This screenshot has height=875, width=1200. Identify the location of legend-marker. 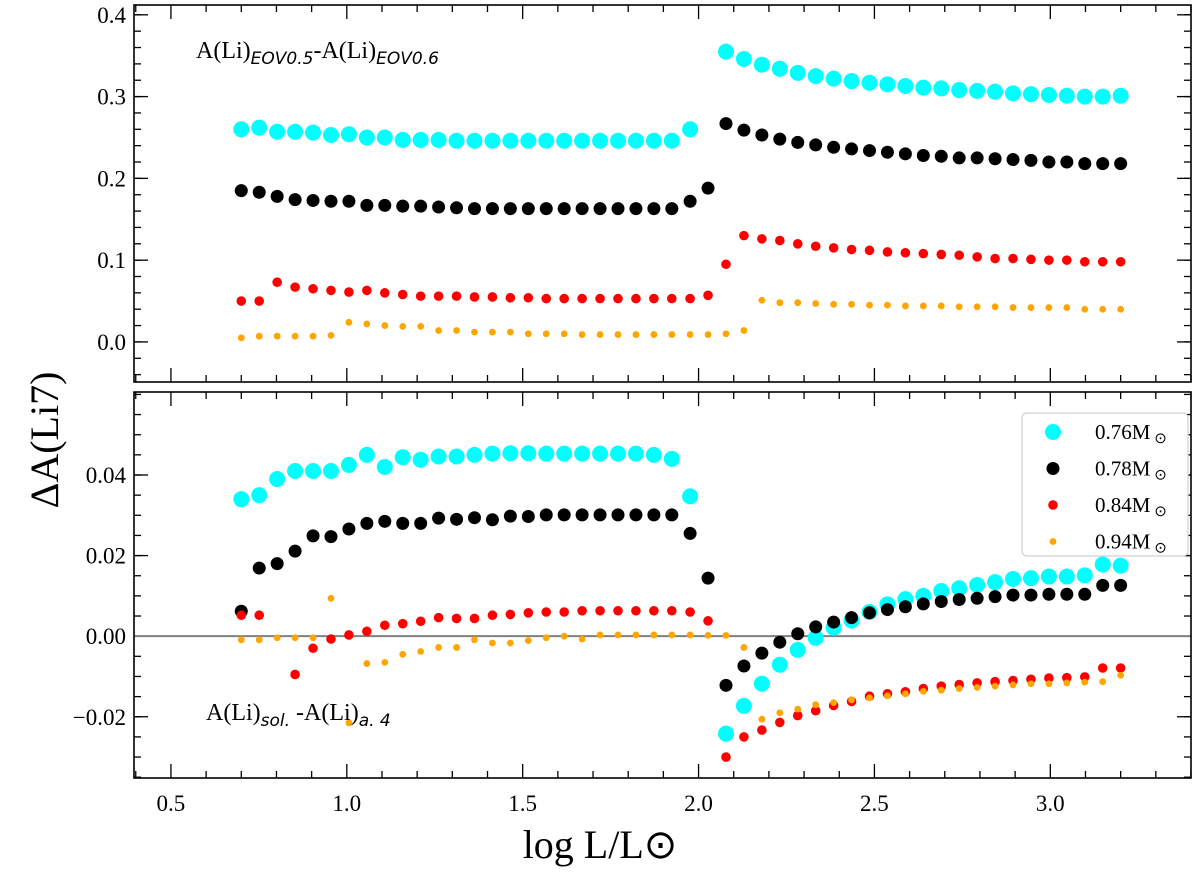
(1053, 468).